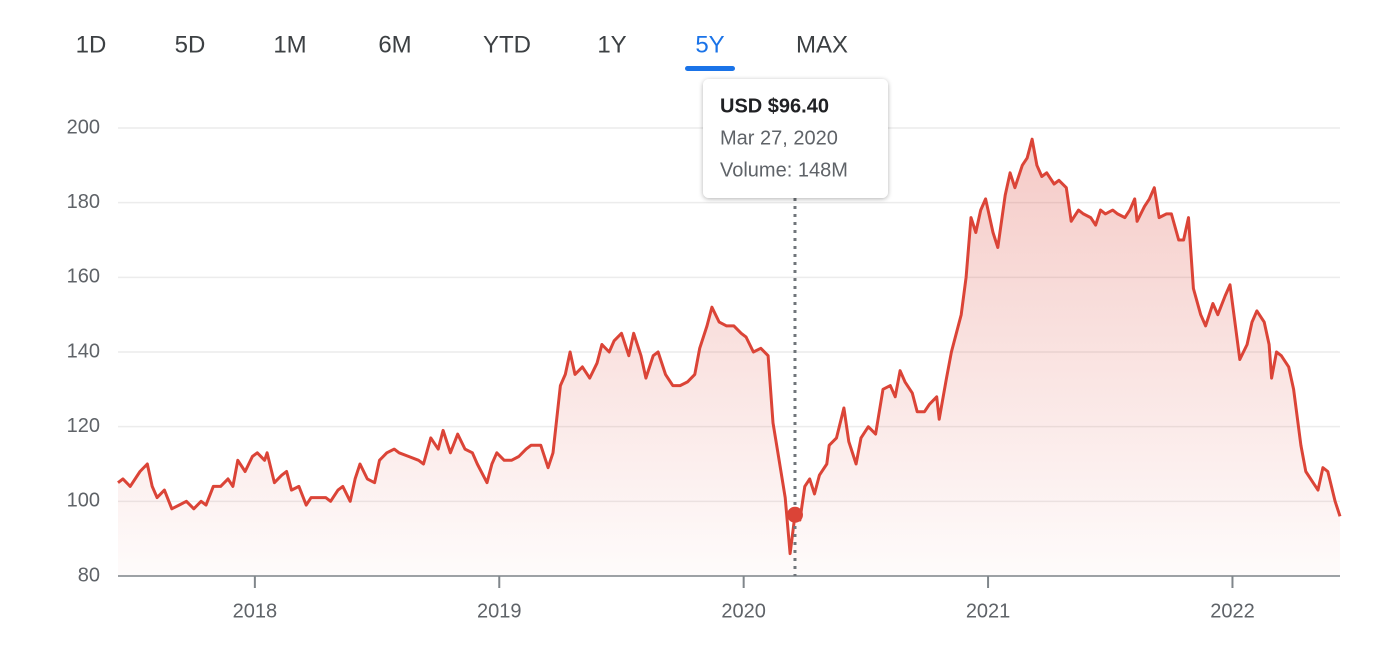 The width and height of the screenshot is (1392, 666). What do you see at coordinates (784, 170) in the screenshot?
I see `tooltip-volume: Volume: 148M` at bounding box center [784, 170].